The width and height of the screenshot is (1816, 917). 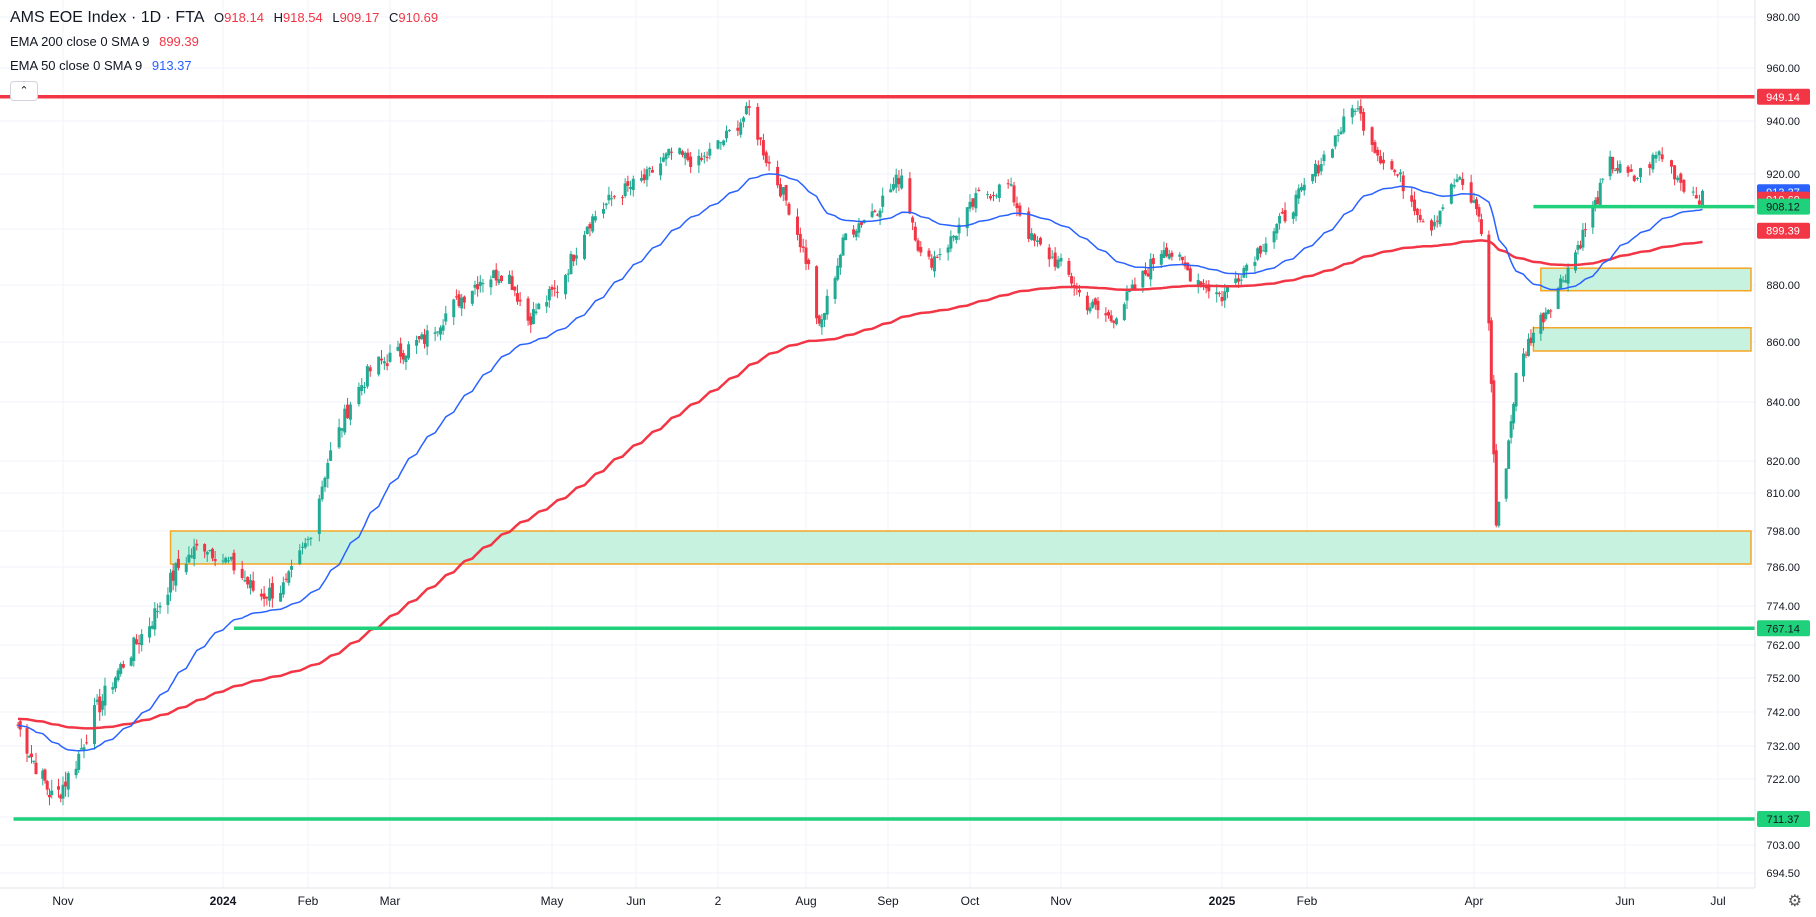 I want to click on y-tick-label: 960.00, so click(x=1783, y=69).